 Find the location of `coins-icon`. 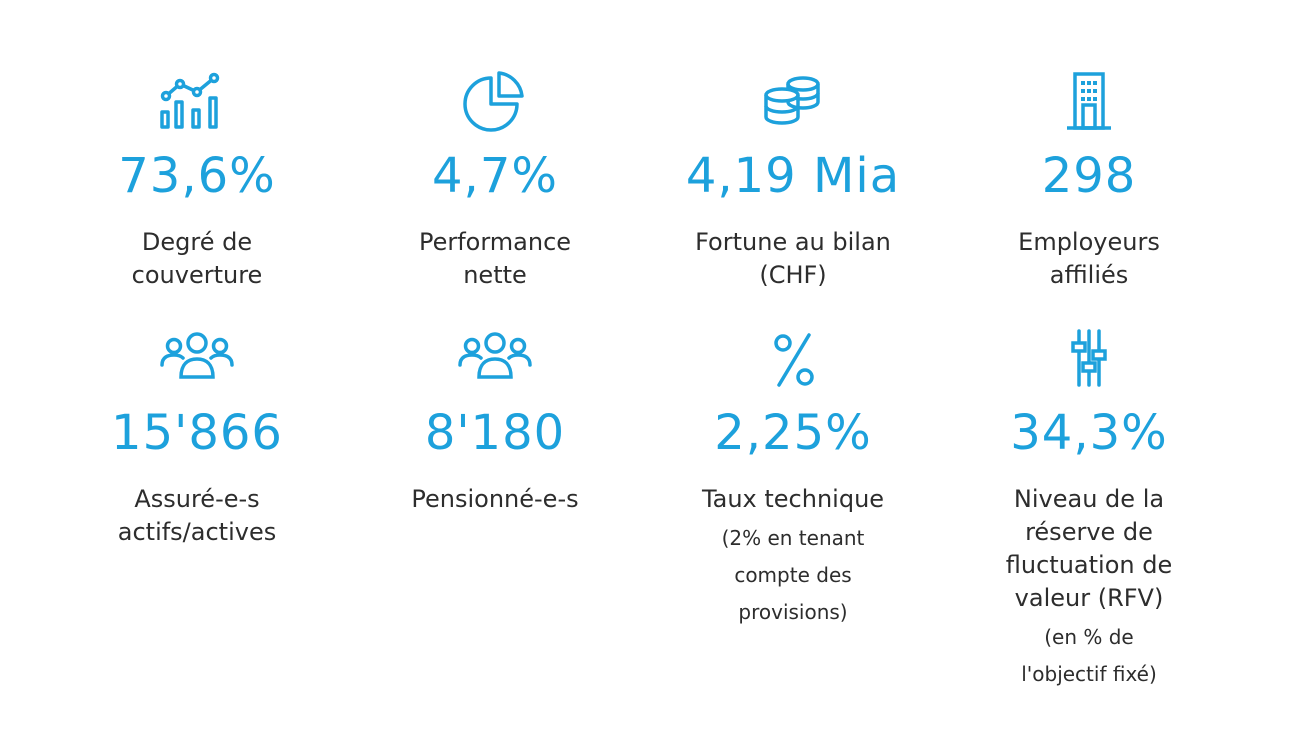

coins-icon is located at coordinates (793, 102).